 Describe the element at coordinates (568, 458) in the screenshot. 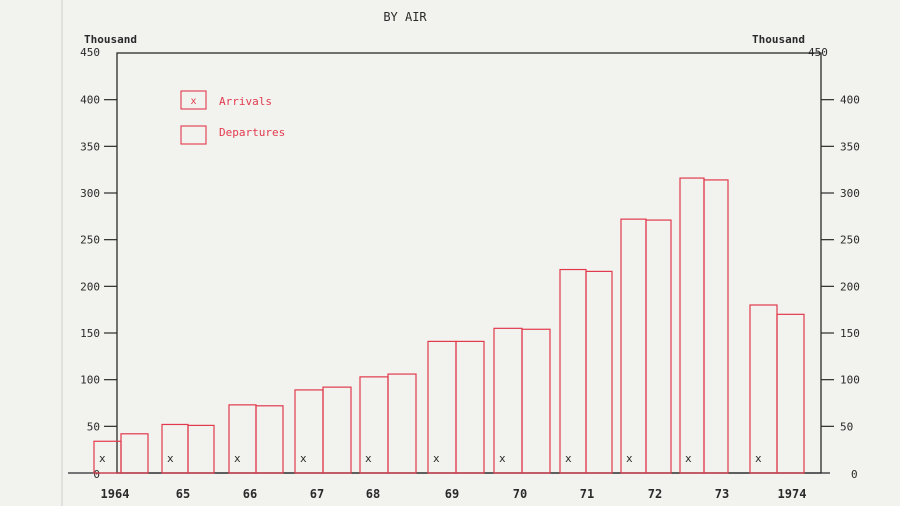

I see `arrivals-marker-71: x` at that location.